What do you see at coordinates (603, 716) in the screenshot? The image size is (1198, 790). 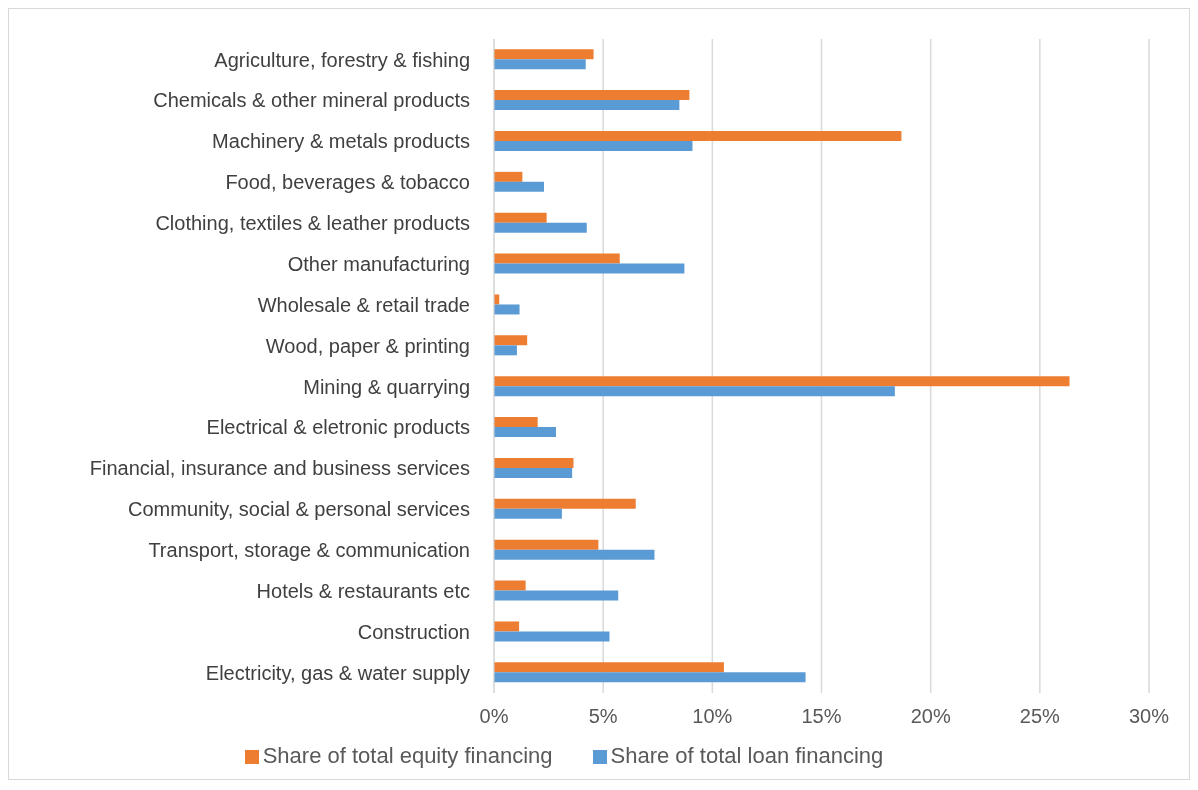 I see `x-tick-label: 5%` at bounding box center [603, 716].